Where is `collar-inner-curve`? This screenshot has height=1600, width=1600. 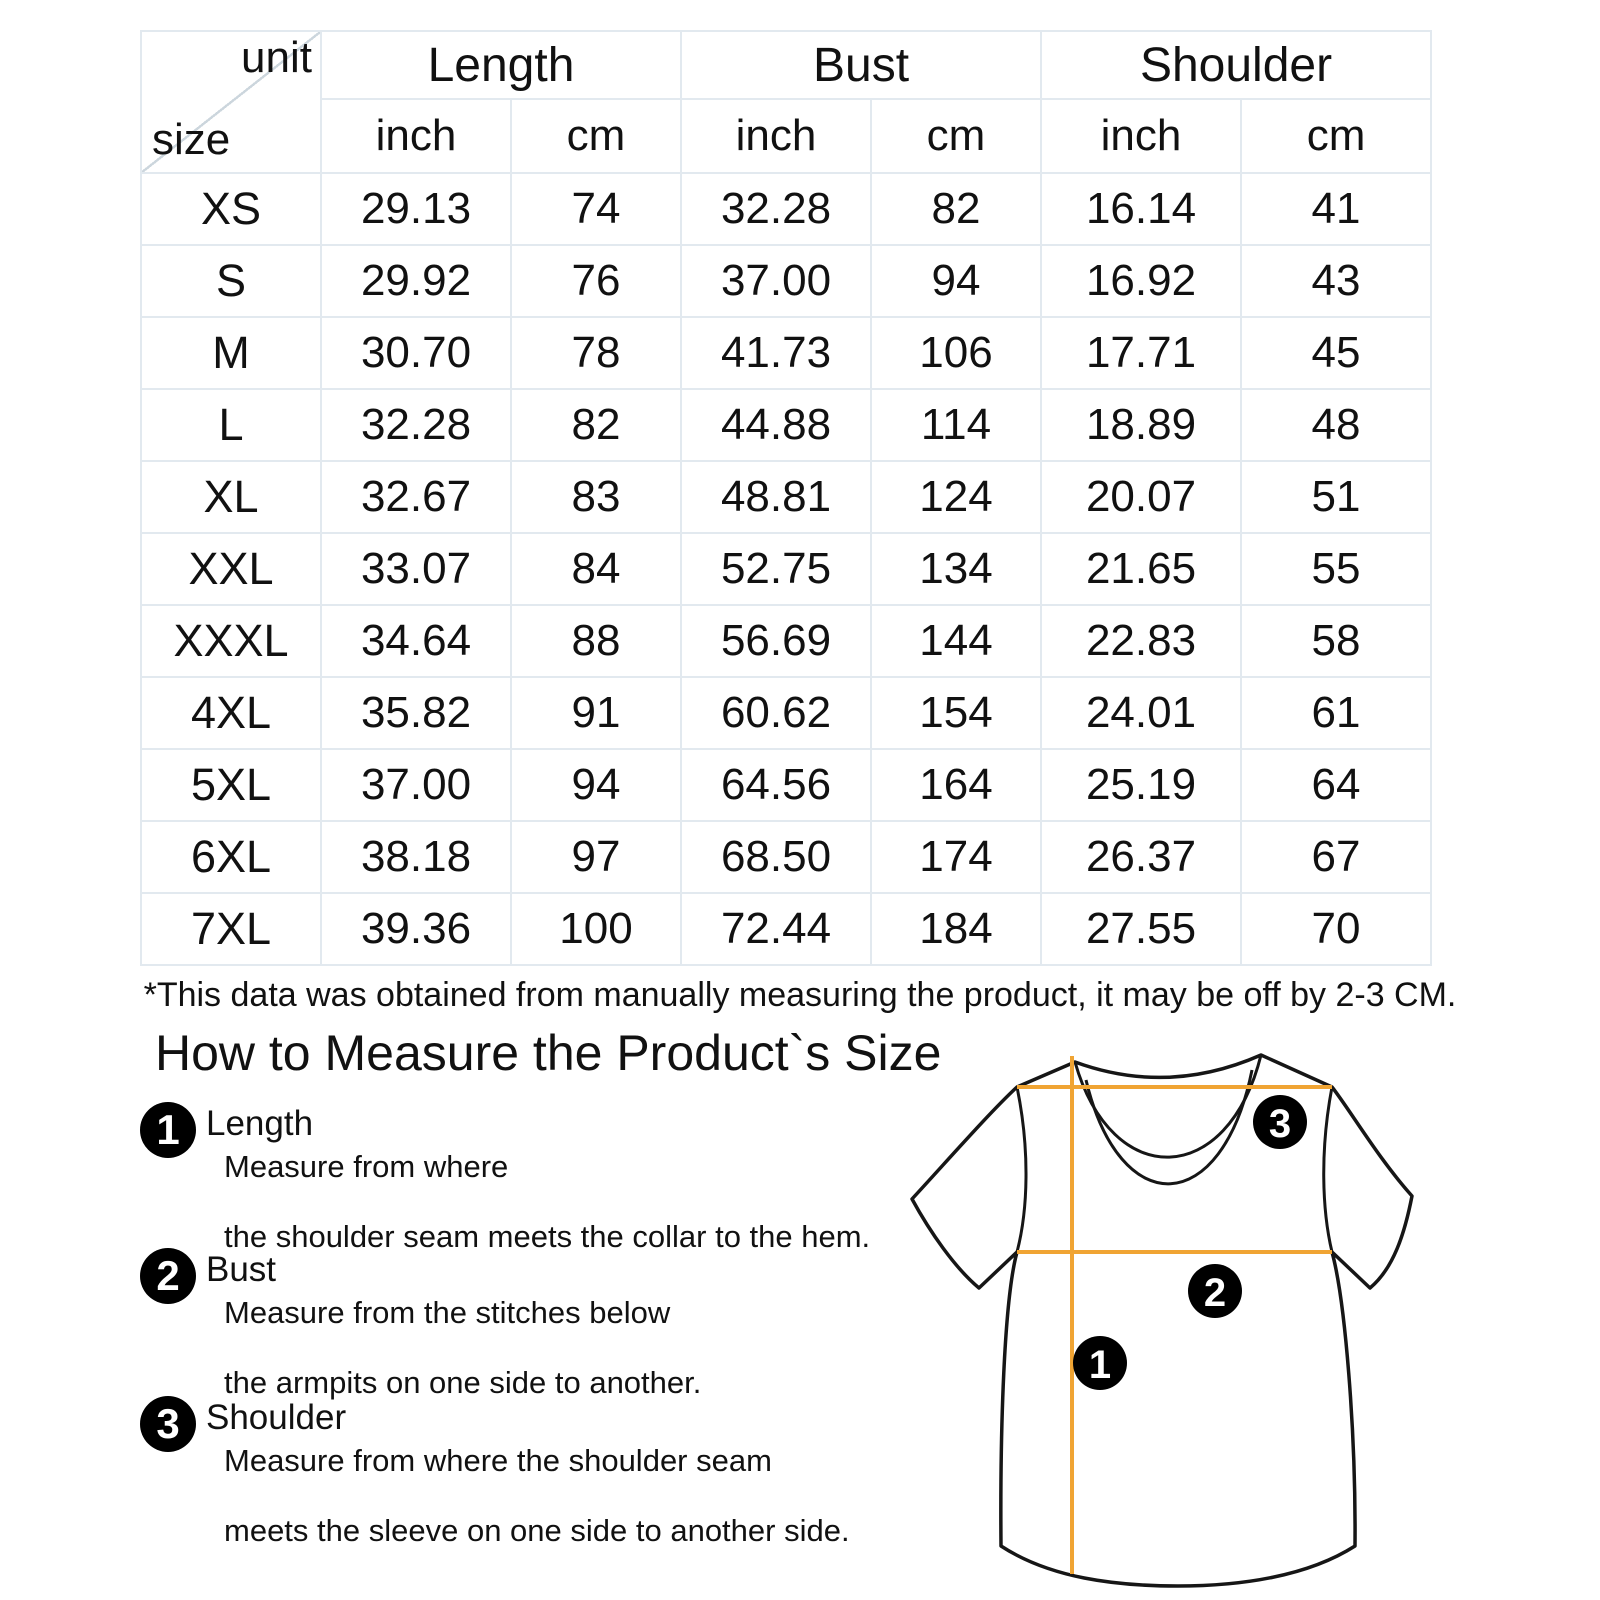 collar-inner-curve is located at coordinates (1169, 1127).